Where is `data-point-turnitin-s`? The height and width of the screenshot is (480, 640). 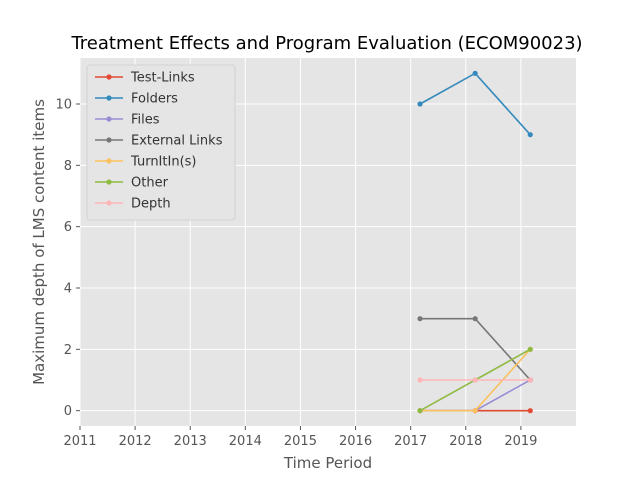 data-point-turnitin-s is located at coordinates (475, 411).